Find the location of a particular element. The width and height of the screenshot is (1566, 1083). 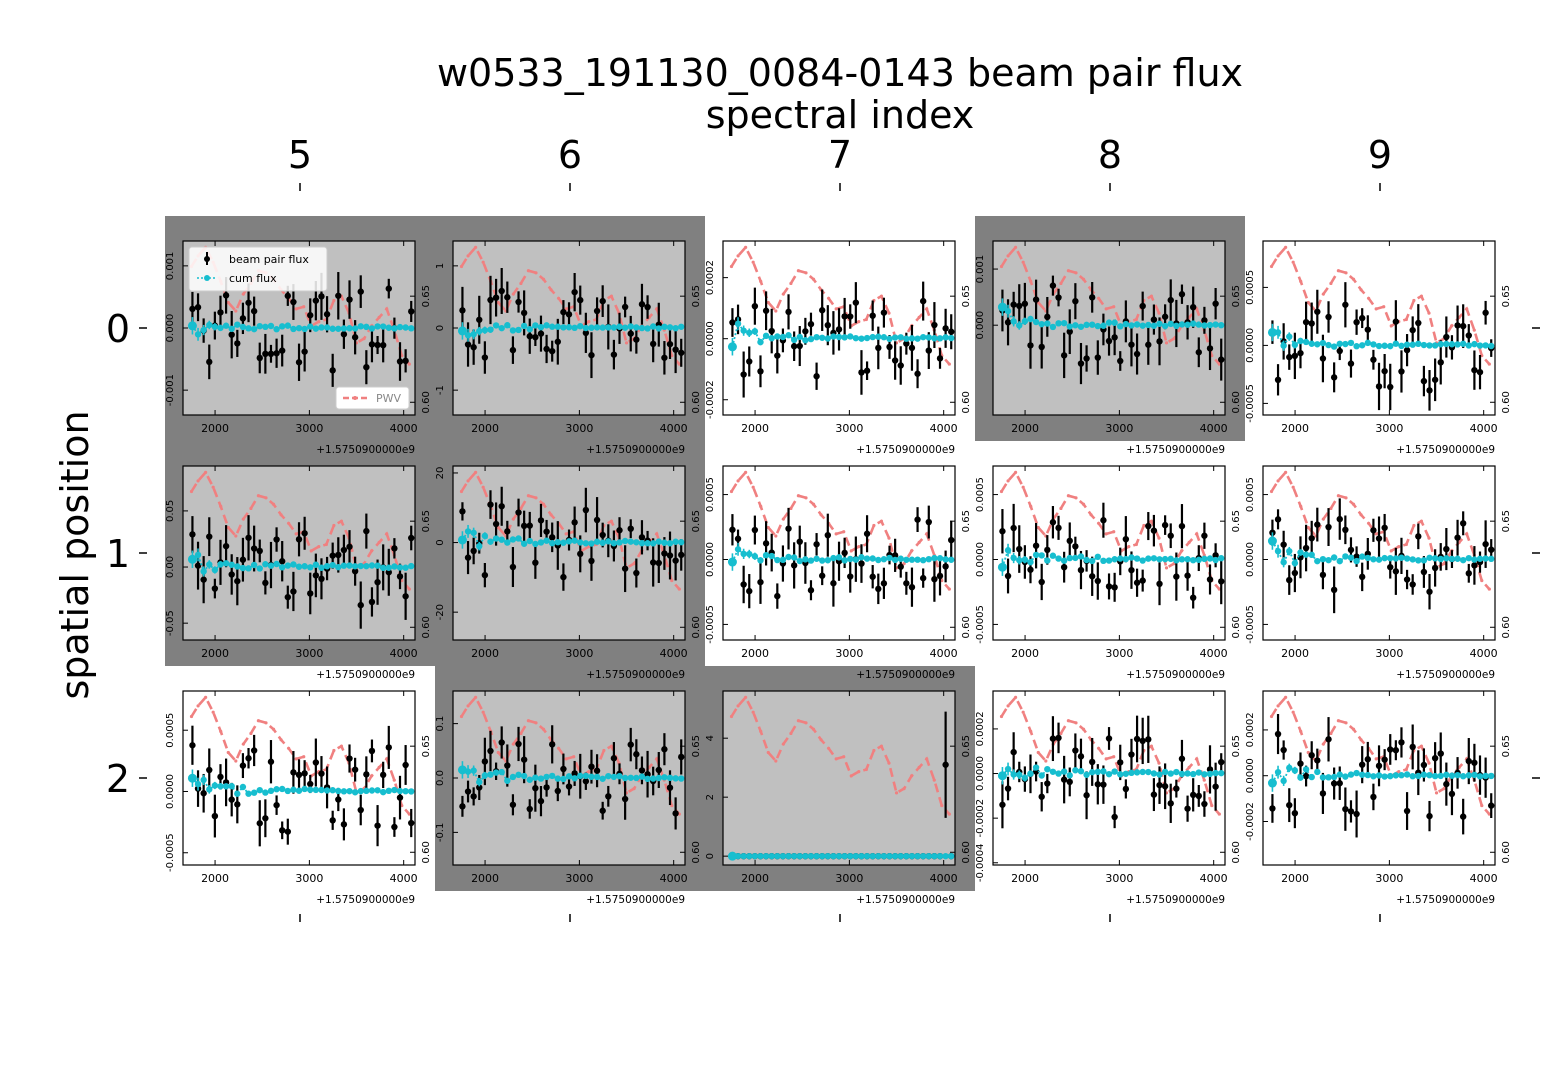

x-offset-label: +1.5750900000e9 is located at coordinates (905, 675).